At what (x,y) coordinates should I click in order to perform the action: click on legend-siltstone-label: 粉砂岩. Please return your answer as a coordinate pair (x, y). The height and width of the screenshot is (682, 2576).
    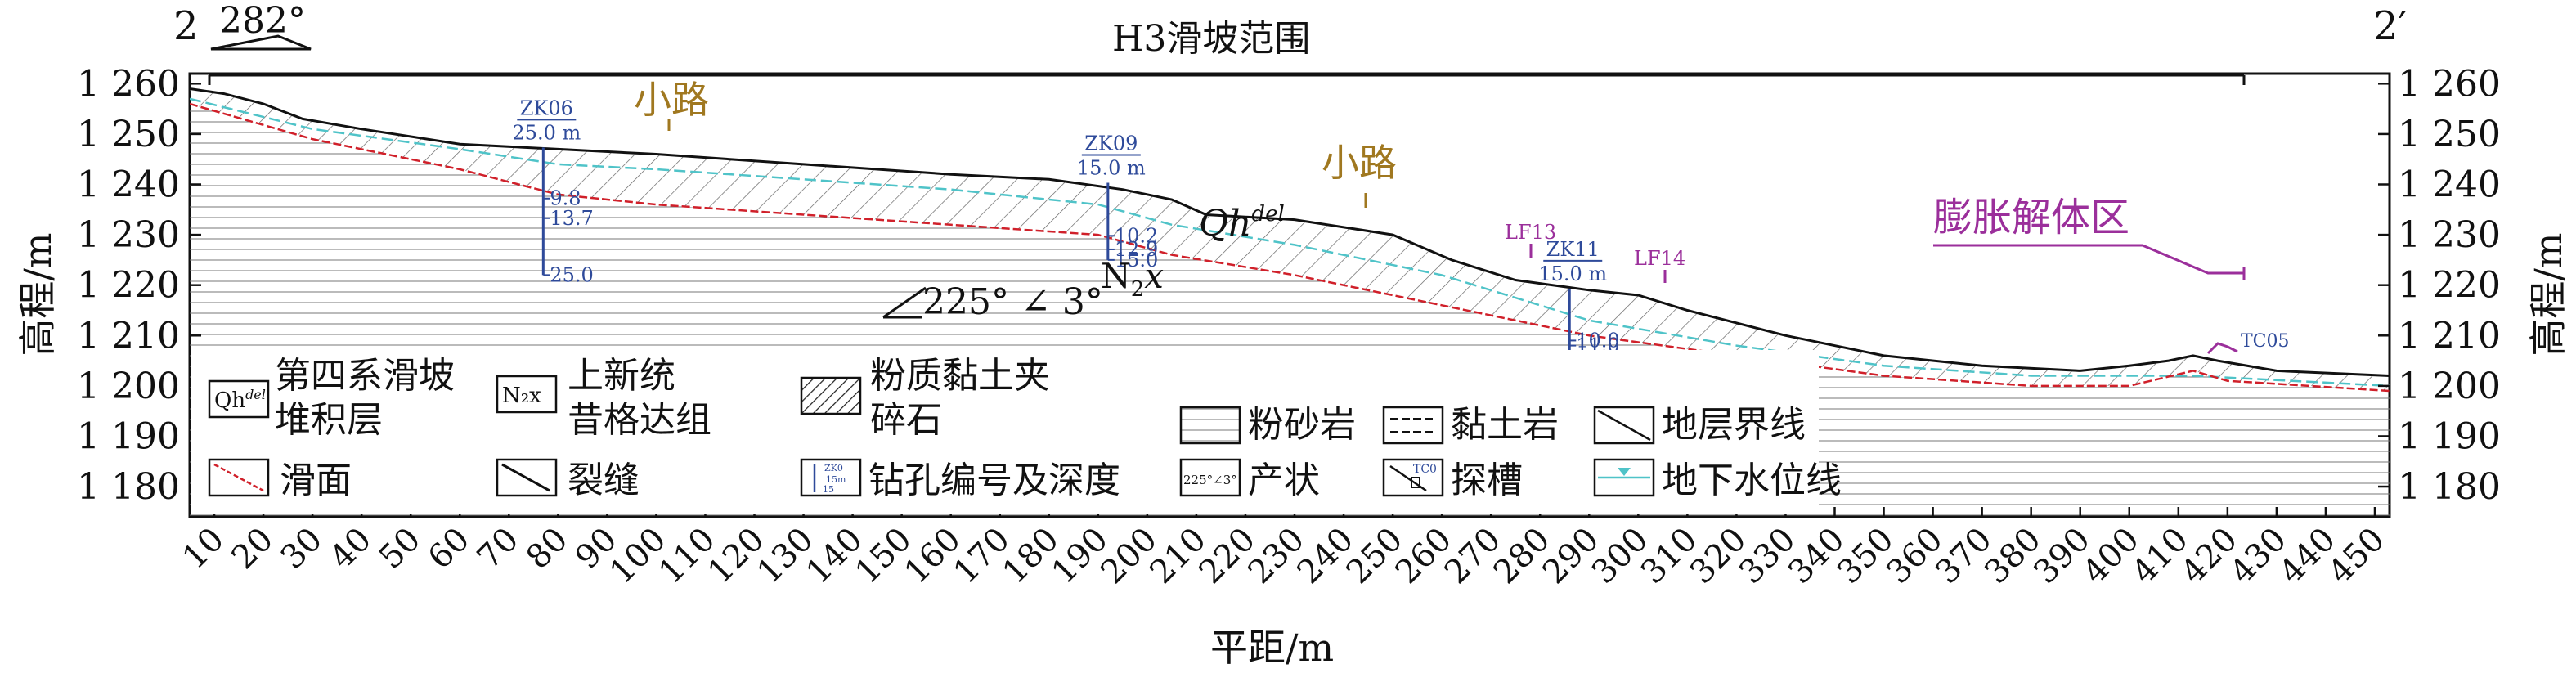
    Looking at the image, I should click on (1302, 425).